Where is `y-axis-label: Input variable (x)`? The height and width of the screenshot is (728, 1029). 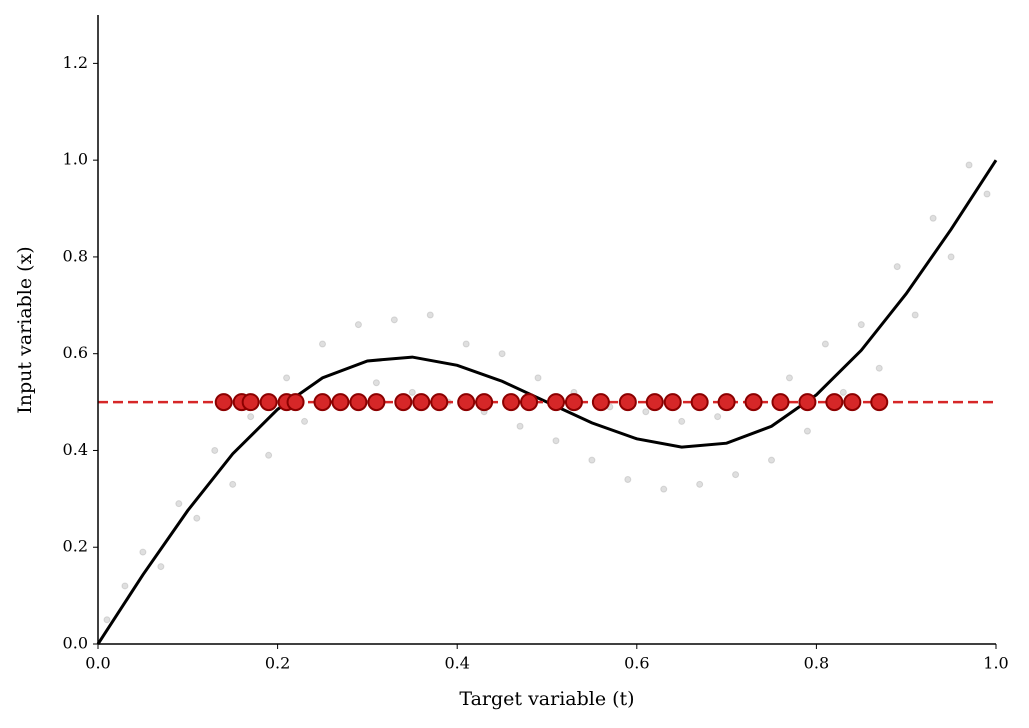 y-axis-label: Input variable (x) is located at coordinates (25, 329).